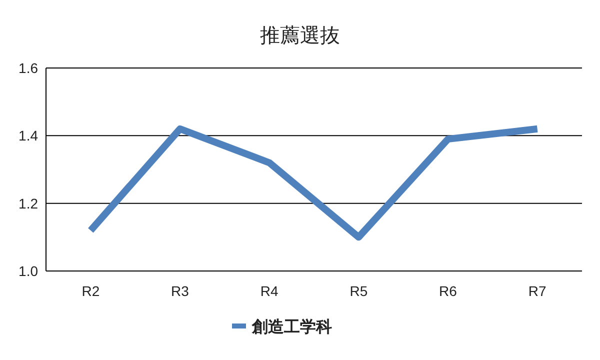 This screenshot has width=600, height=360. I want to click on y-tick-label: 1.6, so click(28, 68).